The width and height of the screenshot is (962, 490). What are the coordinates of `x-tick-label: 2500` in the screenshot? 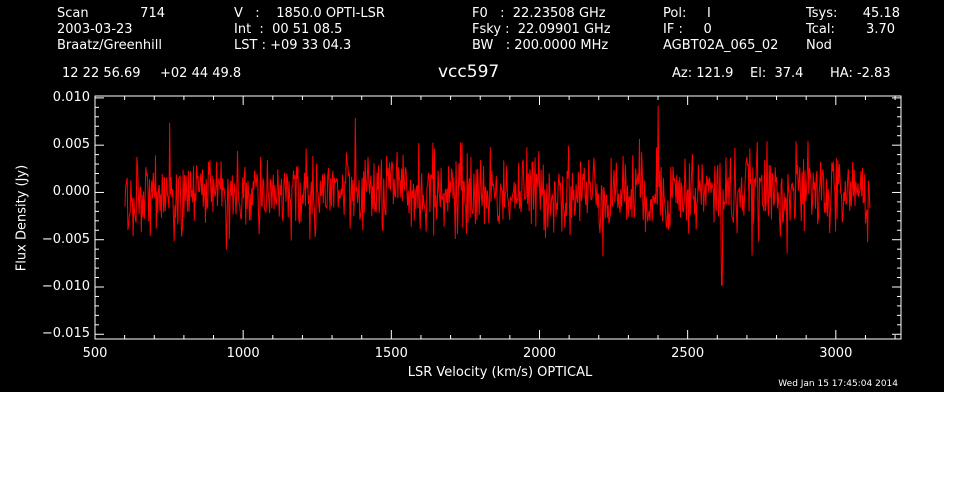 It's located at (688, 353).